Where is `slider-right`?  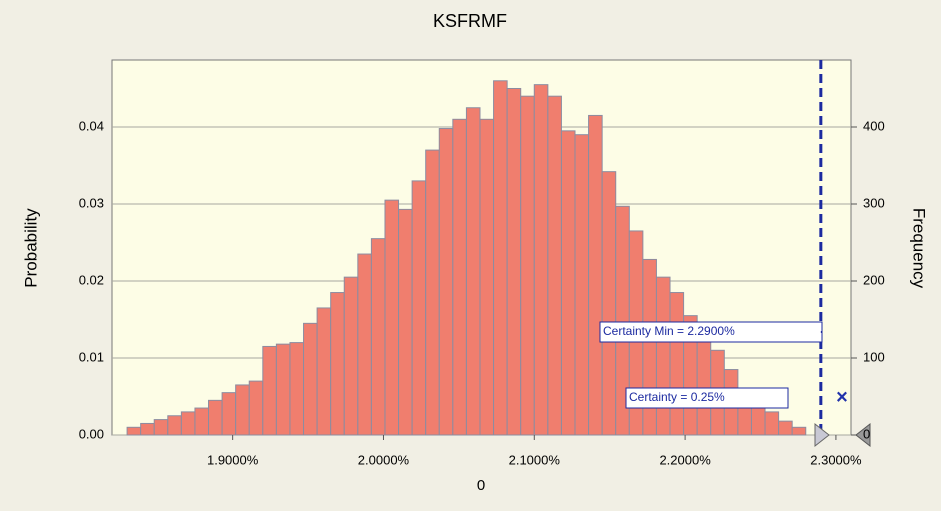 slider-right is located at coordinates (863, 435).